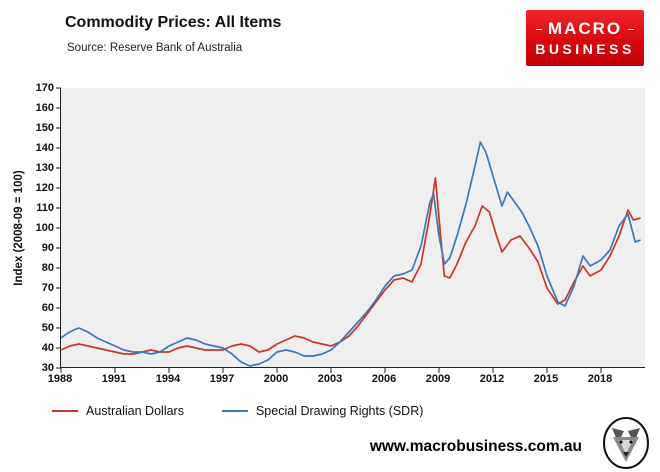 The height and width of the screenshot is (472, 660). What do you see at coordinates (47, 328) in the screenshot?
I see `y-tick-label: 50` at bounding box center [47, 328].